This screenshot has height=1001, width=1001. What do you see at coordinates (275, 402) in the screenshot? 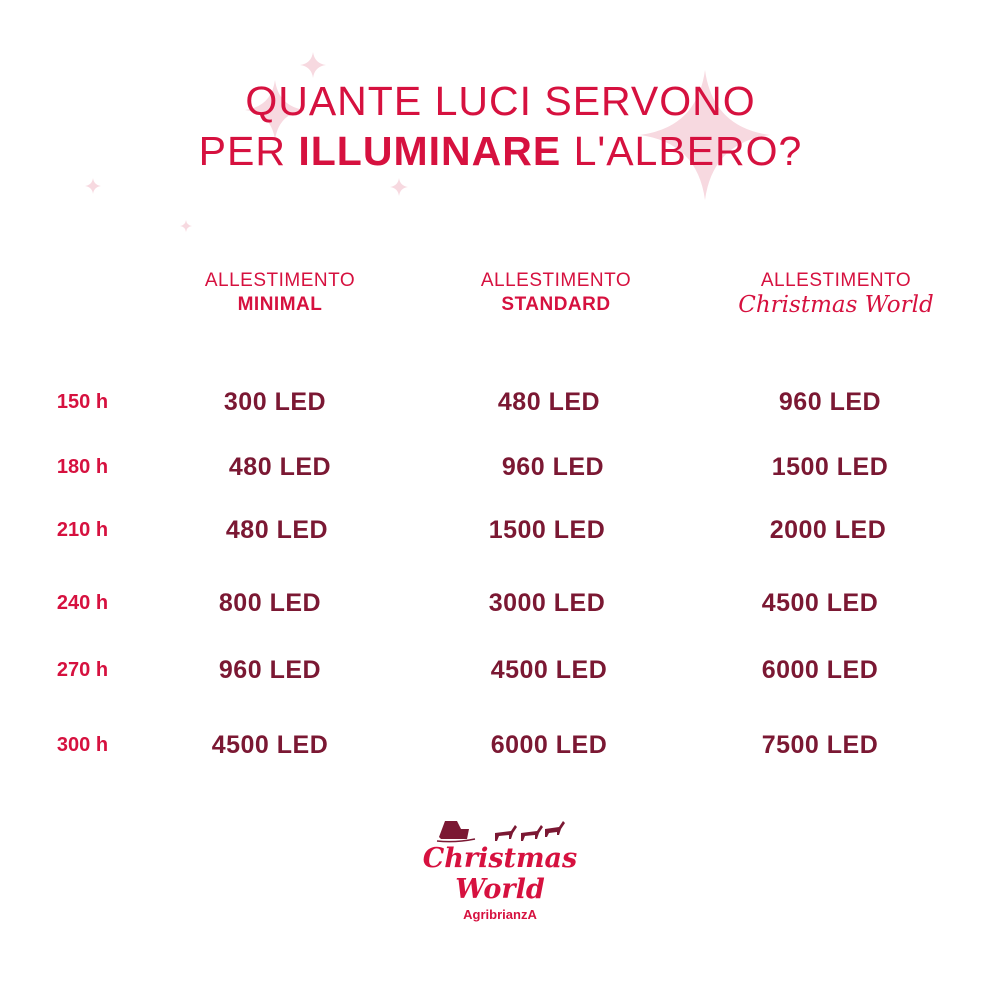
I see `table-cell: 300 LED` at bounding box center [275, 402].